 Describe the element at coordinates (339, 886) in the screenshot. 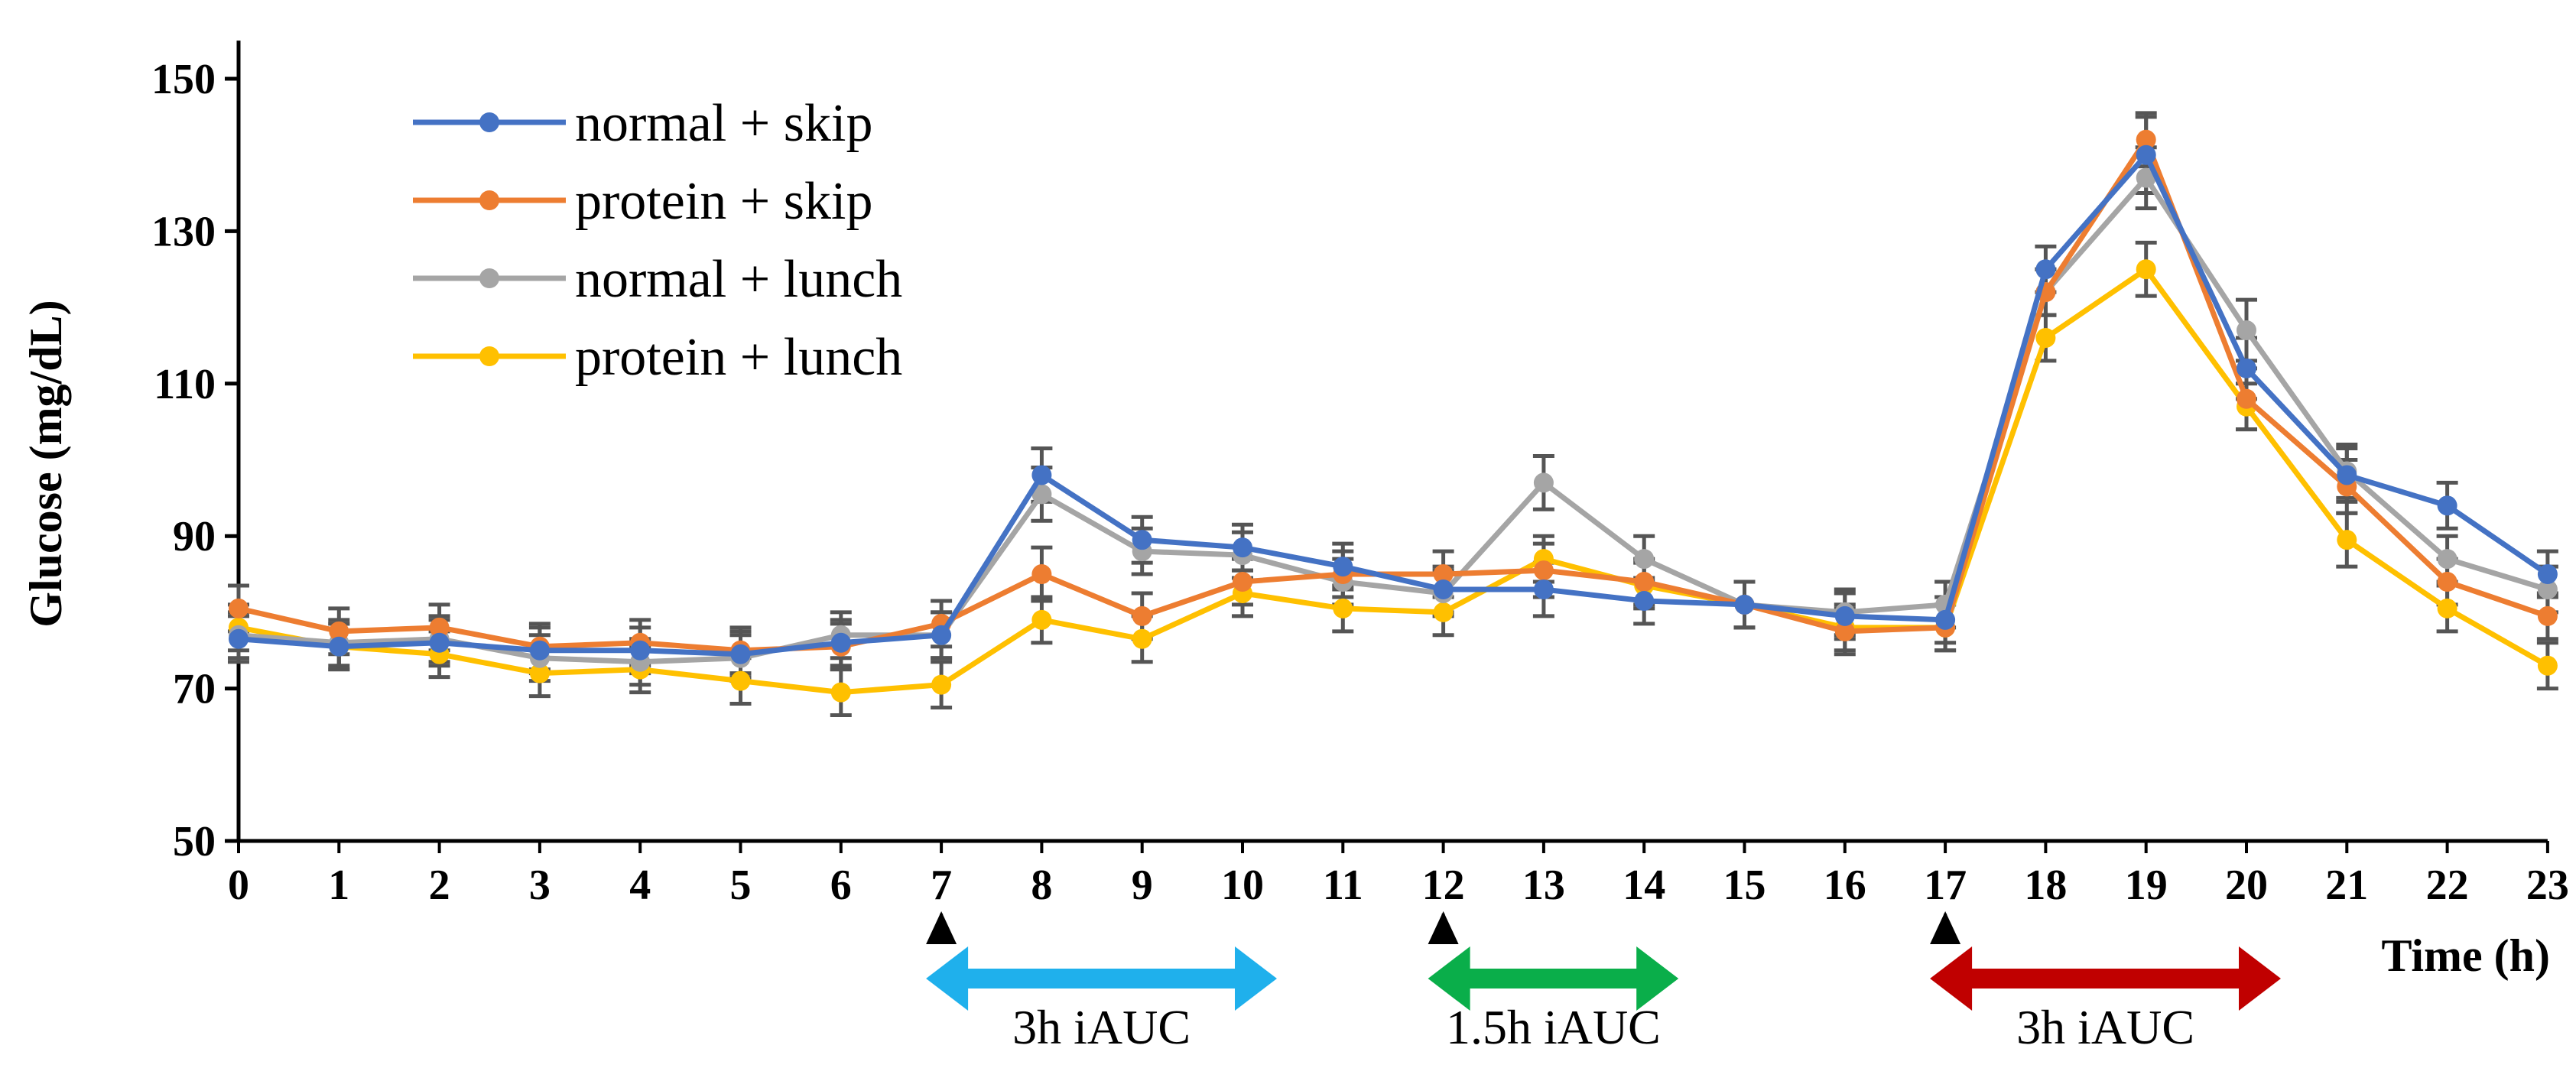

I see `x-tick-label: 1` at that location.